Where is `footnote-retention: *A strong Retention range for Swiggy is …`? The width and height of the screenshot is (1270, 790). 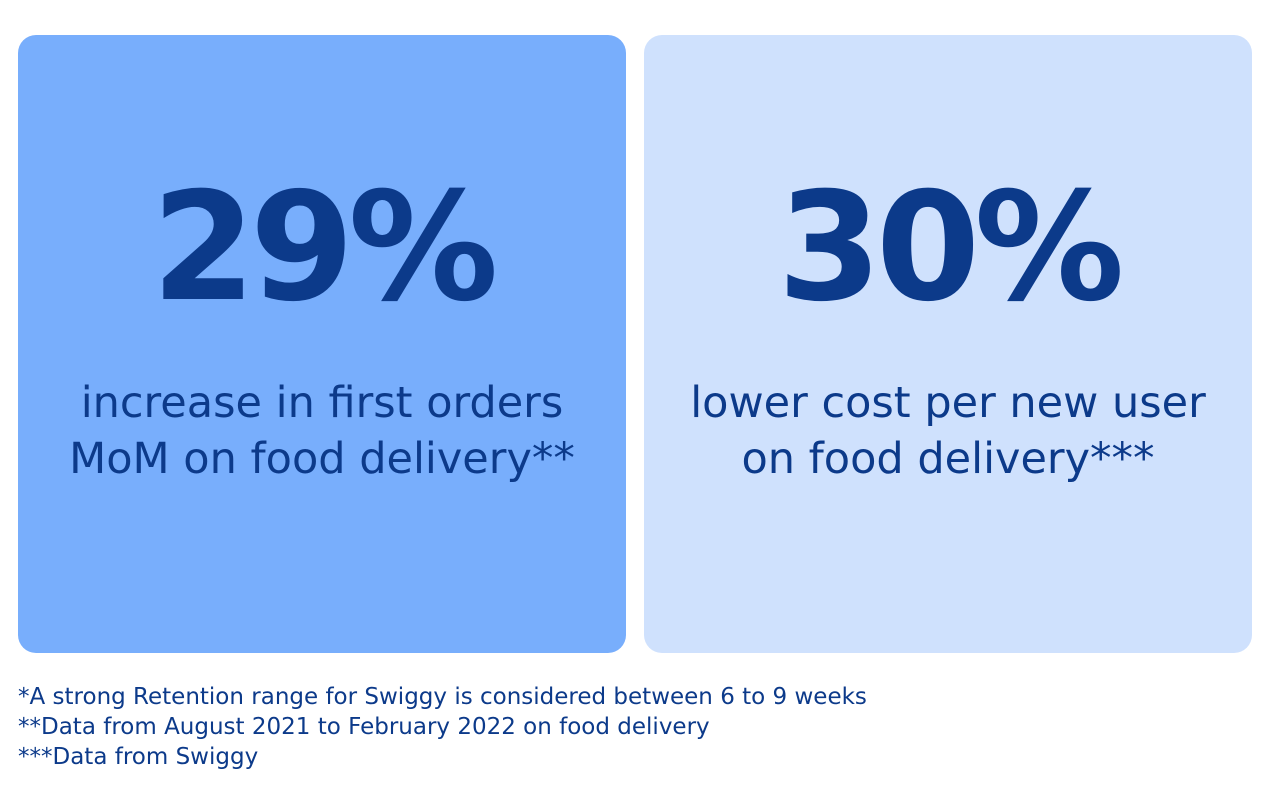 footnote-retention: *A strong Retention range for Swiggy is … is located at coordinates (442, 697).